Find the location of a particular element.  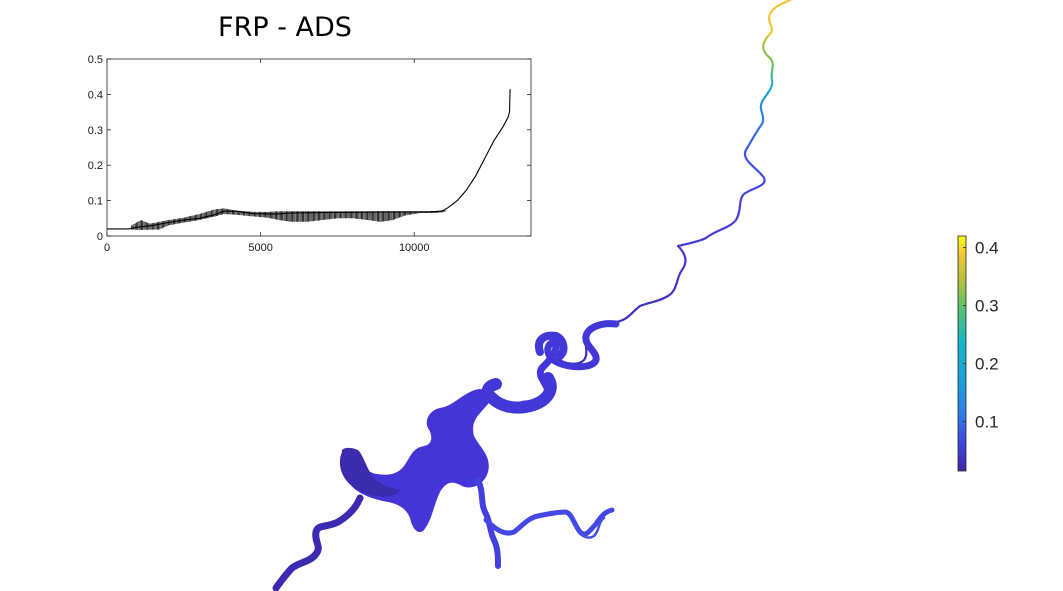

colorbar: 0.1 0.2 0.3 0.4 is located at coordinates (978, 353).